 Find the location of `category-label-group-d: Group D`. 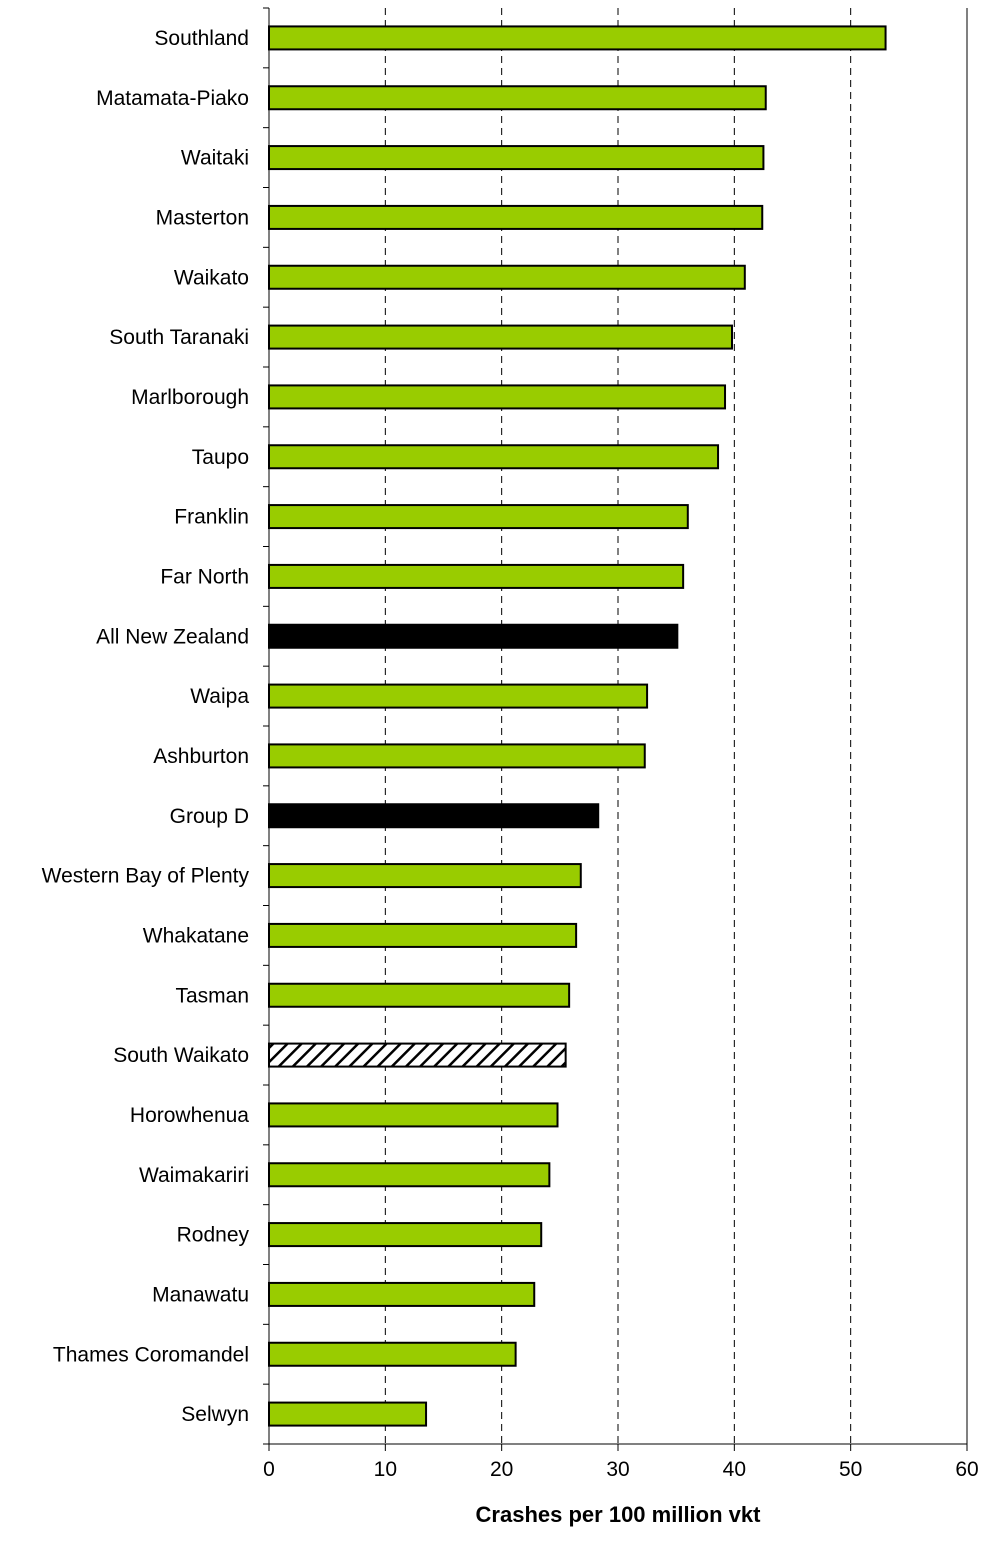

category-label-group-d: Group D is located at coordinates (209, 816).